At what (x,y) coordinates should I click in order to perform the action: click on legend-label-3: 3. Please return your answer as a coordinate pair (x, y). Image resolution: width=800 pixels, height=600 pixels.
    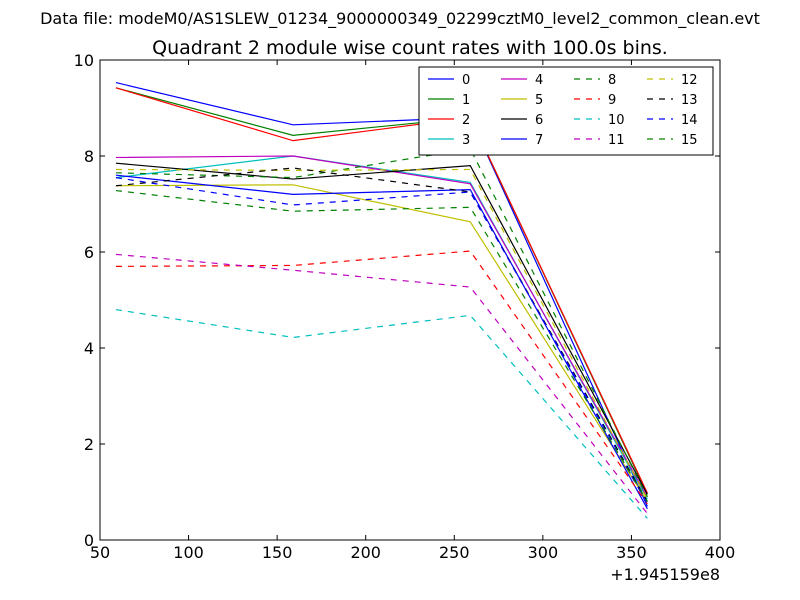
    Looking at the image, I should click on (466, 140).